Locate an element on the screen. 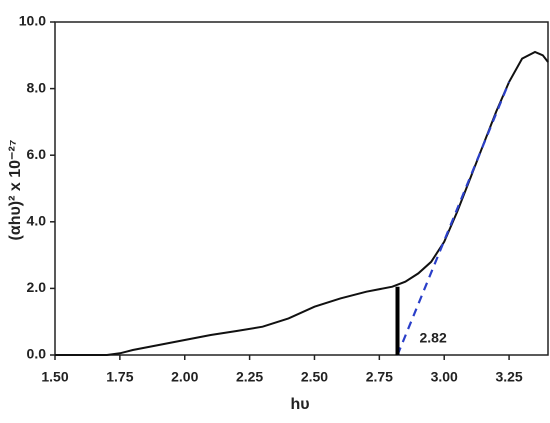  x-tick-label: 2.25 is located at coordinates (249, 377).